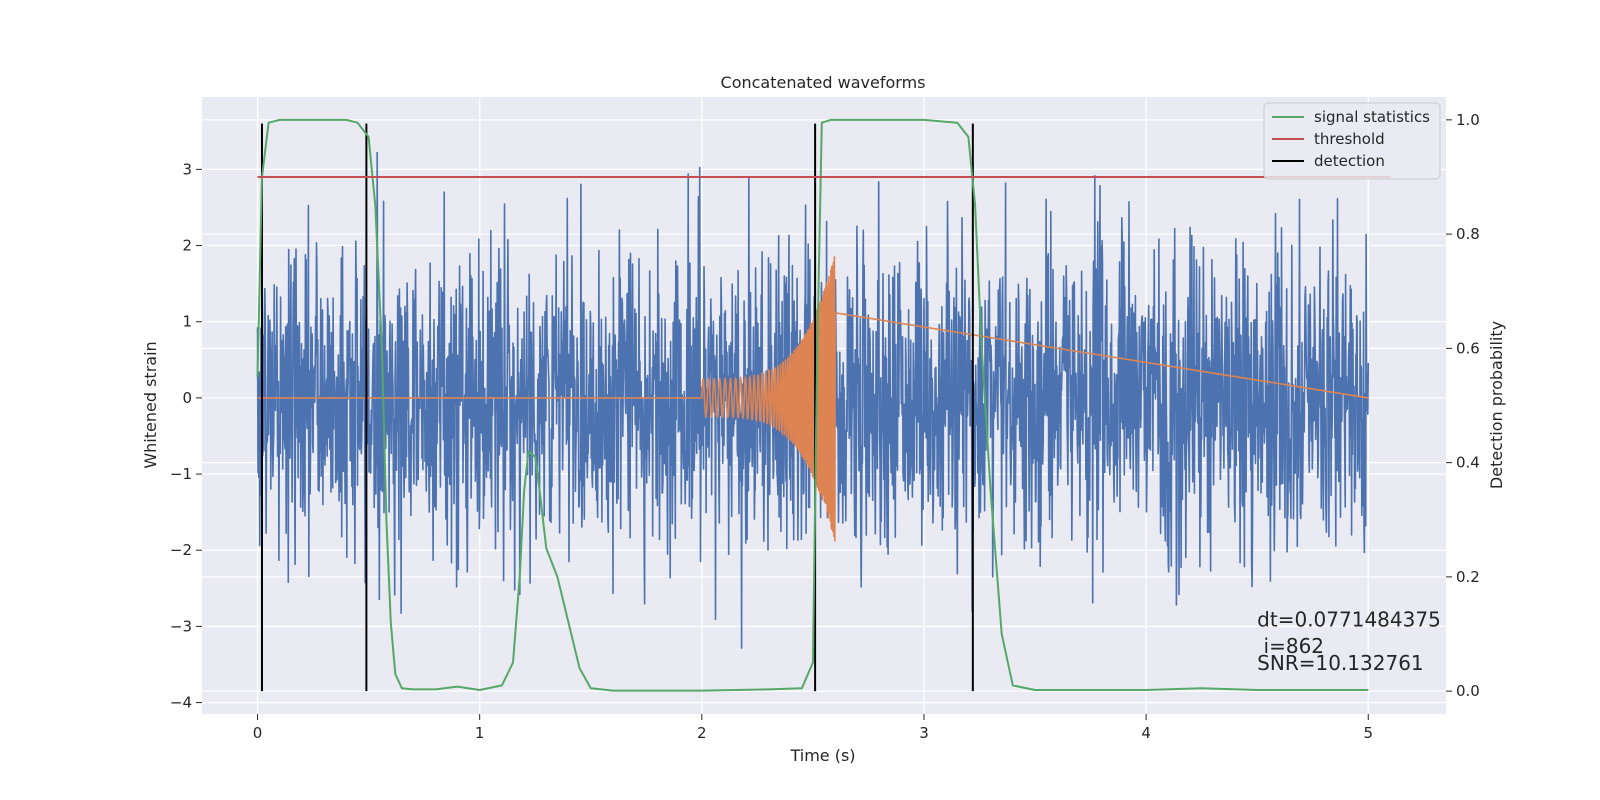 This screenshot has width=1600, height=800. I want to click on legend-label: signal statistics, so click(1372, 117).